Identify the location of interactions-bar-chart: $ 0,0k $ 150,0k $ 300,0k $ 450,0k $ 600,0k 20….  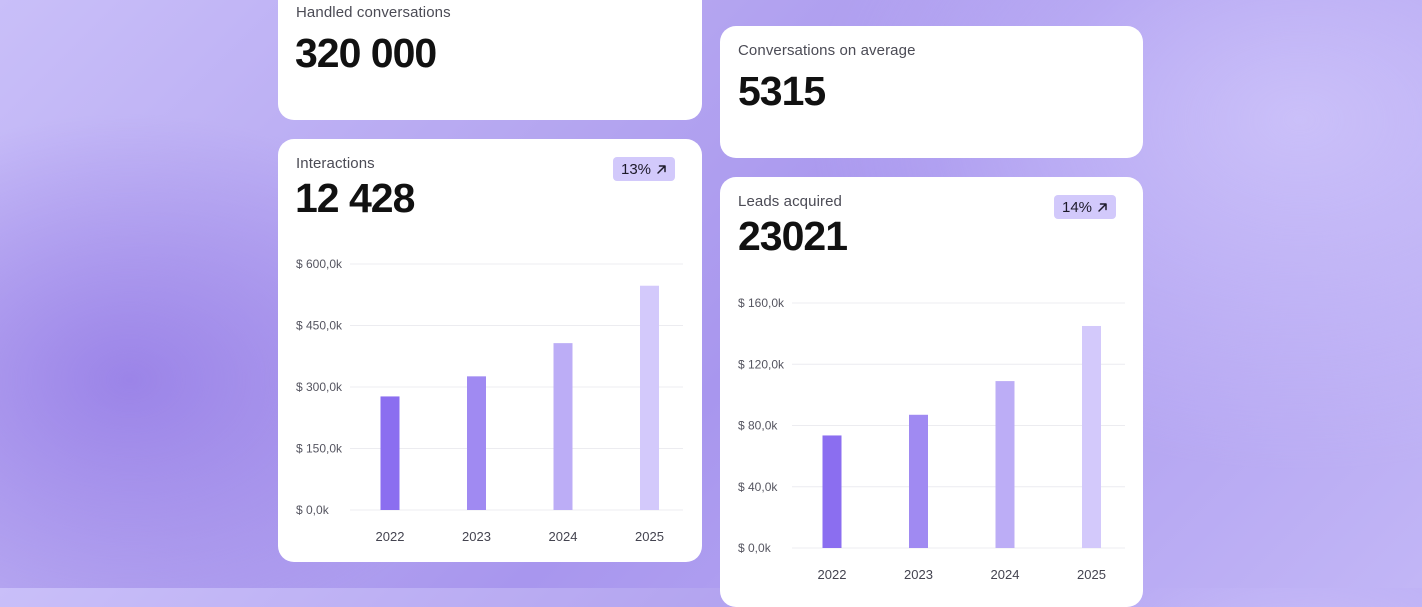
(489, 400).